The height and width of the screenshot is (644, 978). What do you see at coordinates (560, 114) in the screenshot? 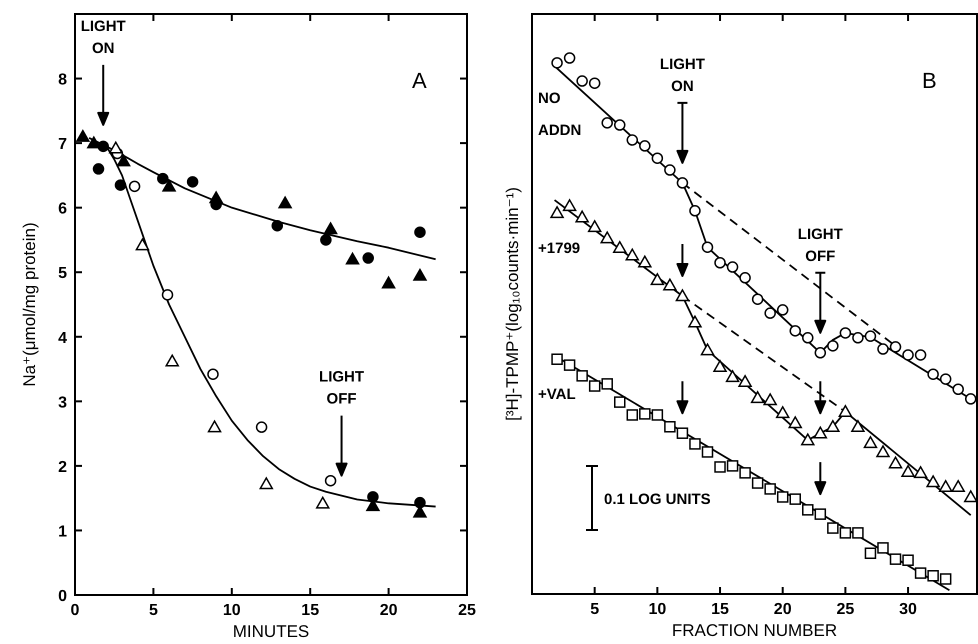
I see `series-label: NO ADDN` at bounding box center [560, 114].